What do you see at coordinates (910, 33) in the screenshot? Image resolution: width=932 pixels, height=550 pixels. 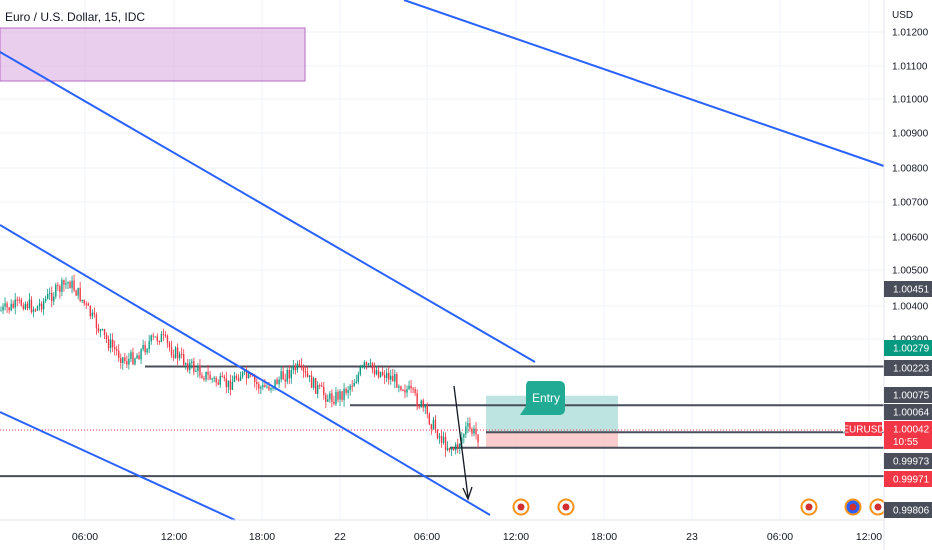 I see `price-tick-label: 1.01200` at bounding box center [910, 33].